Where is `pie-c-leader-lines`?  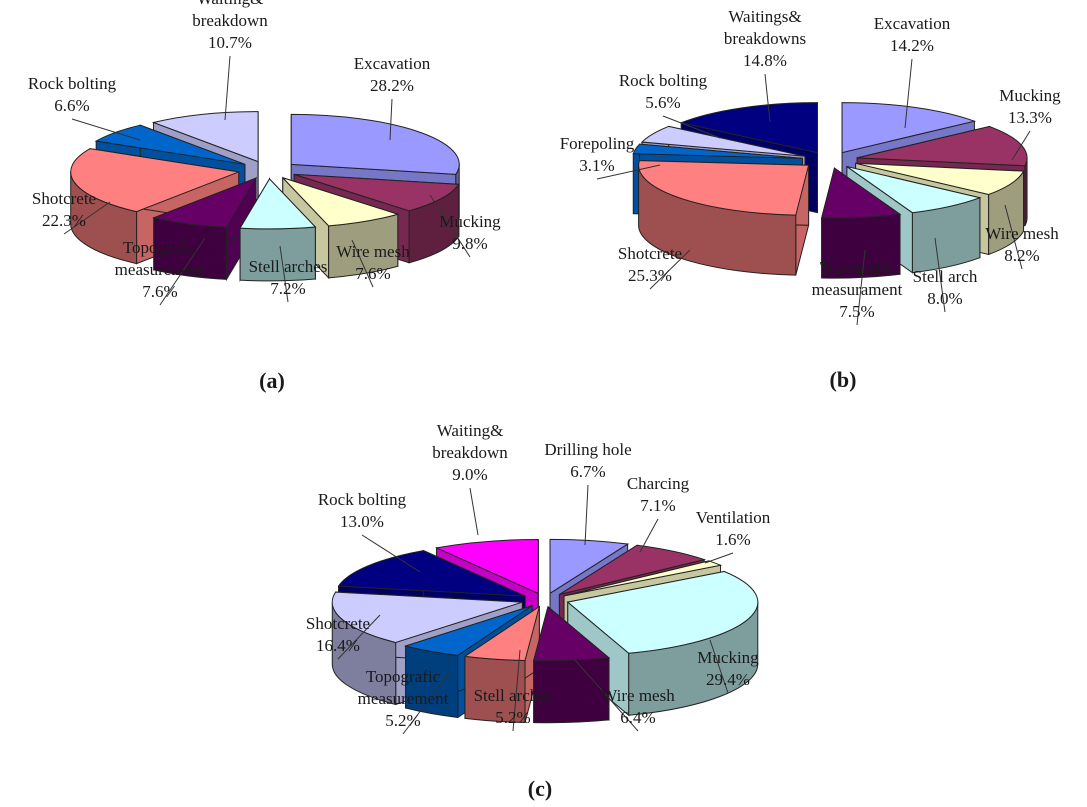
pie-c-leader-lines is located at coordinates (535, 609).